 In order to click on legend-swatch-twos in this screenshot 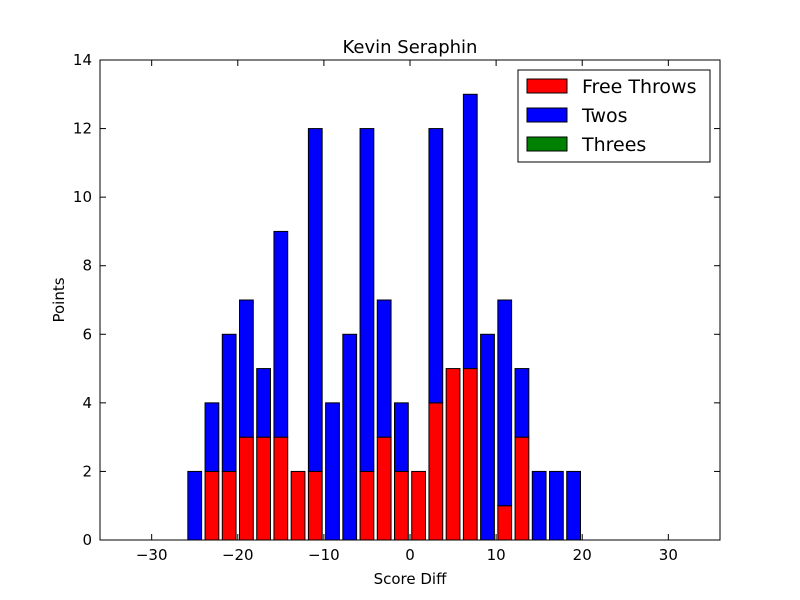, I will do `click(547, 115)`.